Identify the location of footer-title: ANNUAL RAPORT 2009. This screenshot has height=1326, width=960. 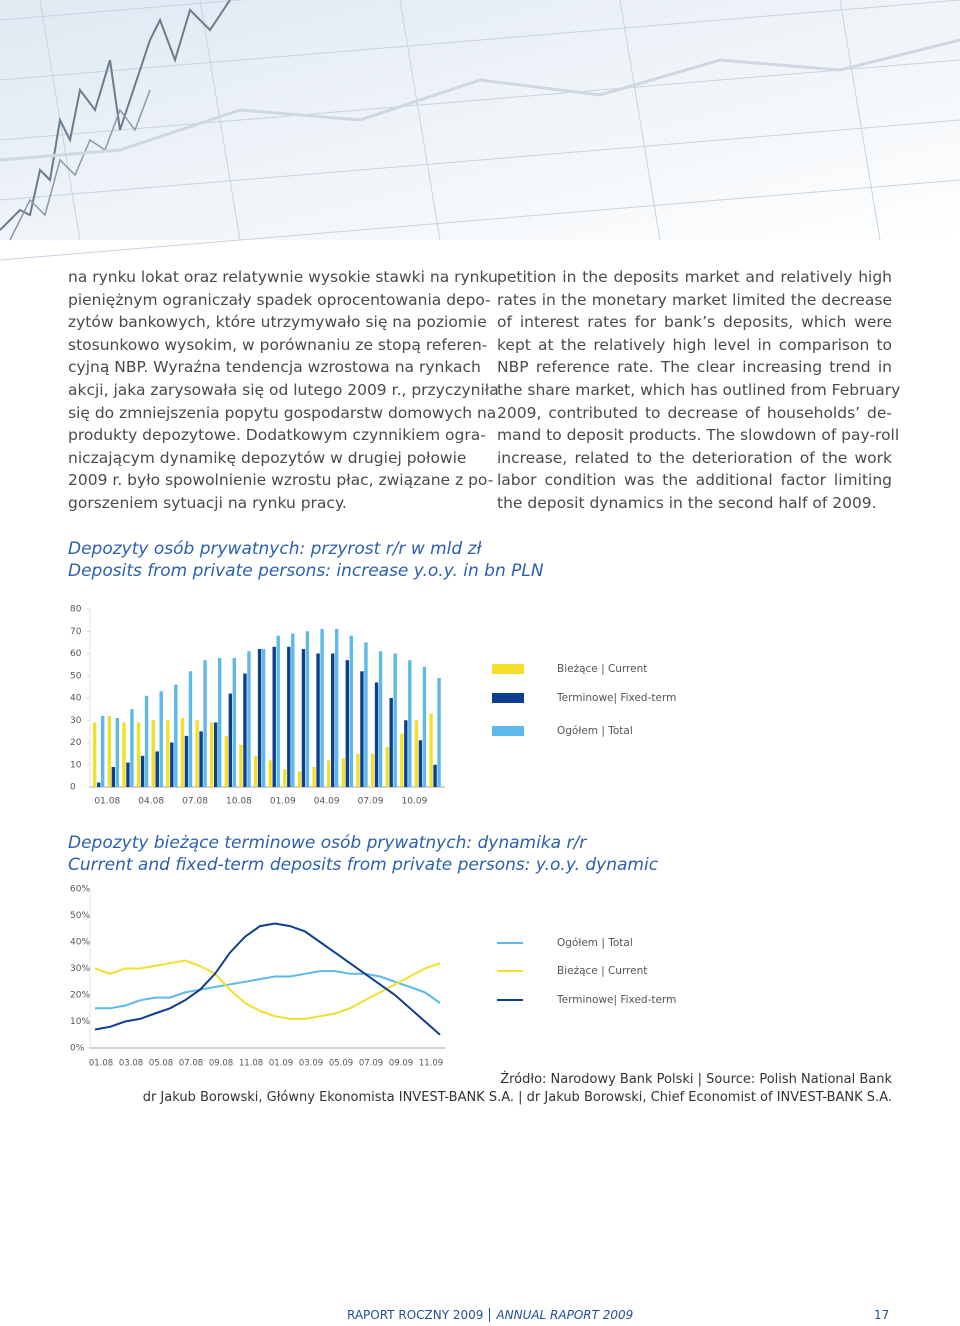
(565, 1315).